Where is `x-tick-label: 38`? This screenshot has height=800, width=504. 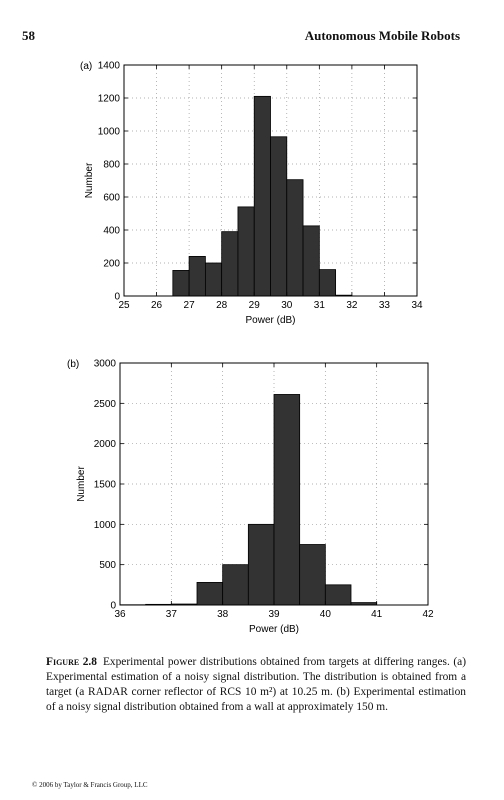 x-tick-label: 38 is located at coordinates (223, 614).